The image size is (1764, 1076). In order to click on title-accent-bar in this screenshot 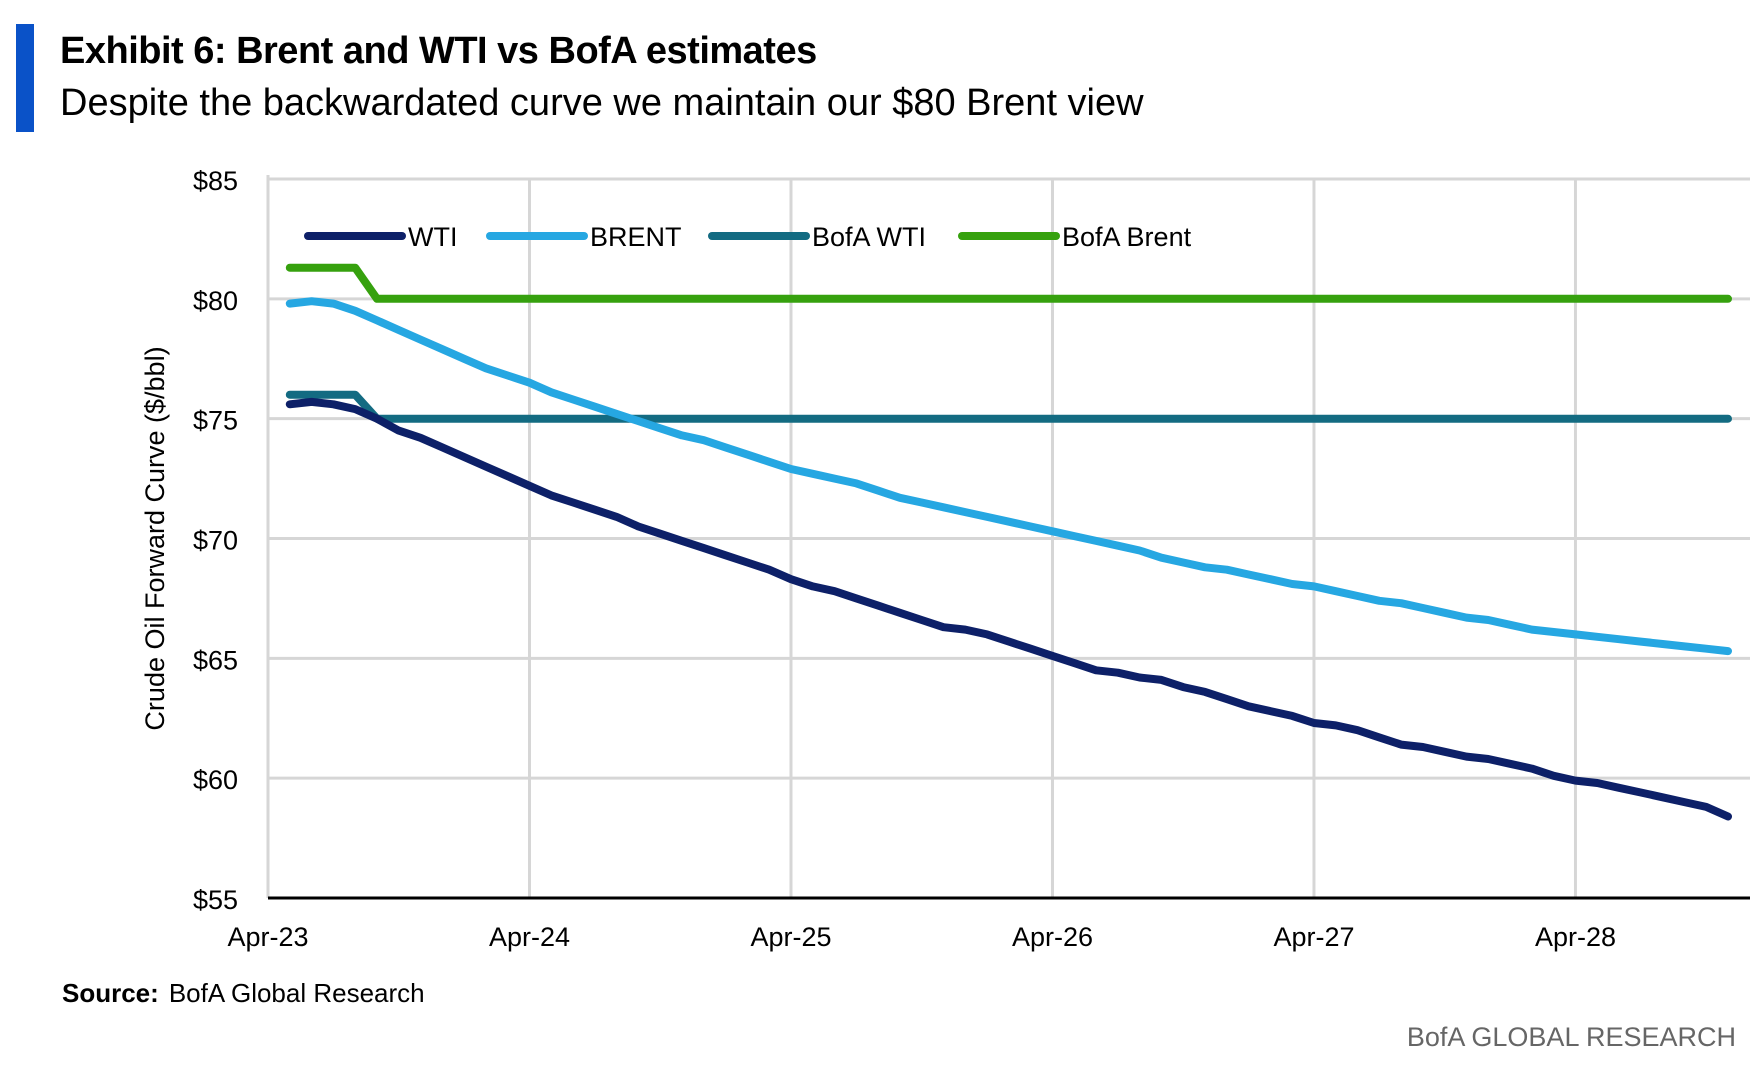, I will do `click(25, 78)`.